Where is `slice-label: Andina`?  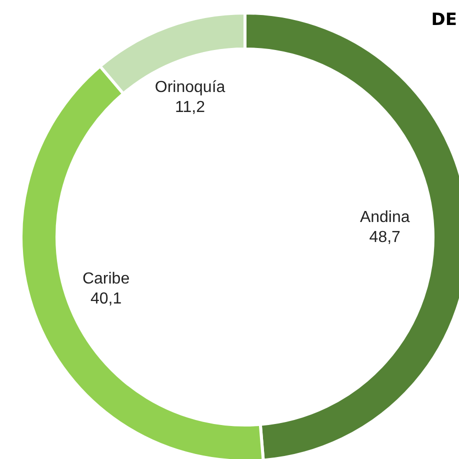
slice-label: Andina is located at coordinates (385, 217).